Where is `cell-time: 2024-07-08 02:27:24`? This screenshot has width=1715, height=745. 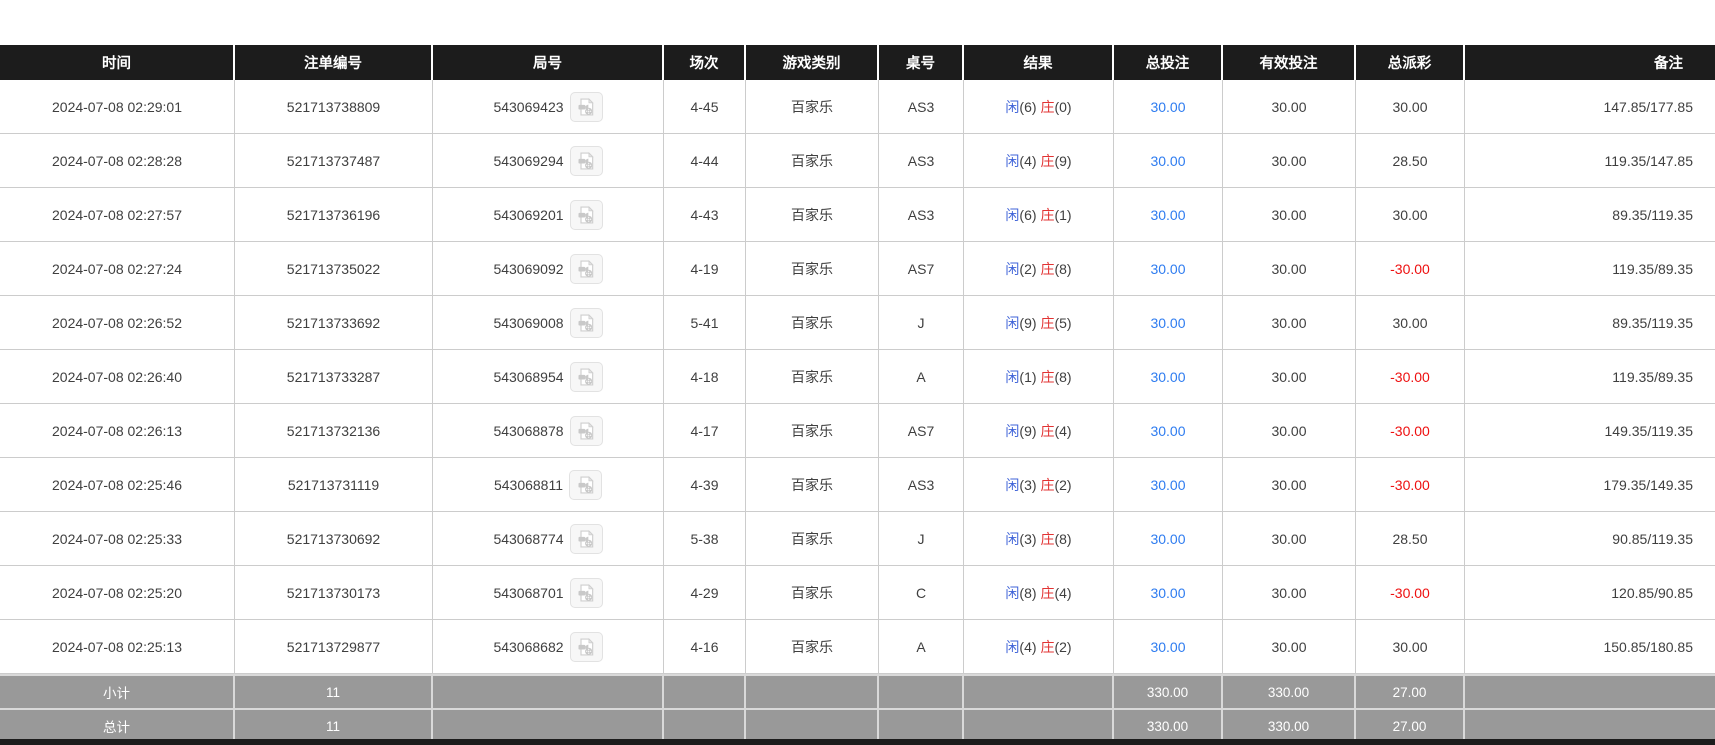 cell-time: 2024-07-08 02:27:24 is located at coordinates (117, 269).